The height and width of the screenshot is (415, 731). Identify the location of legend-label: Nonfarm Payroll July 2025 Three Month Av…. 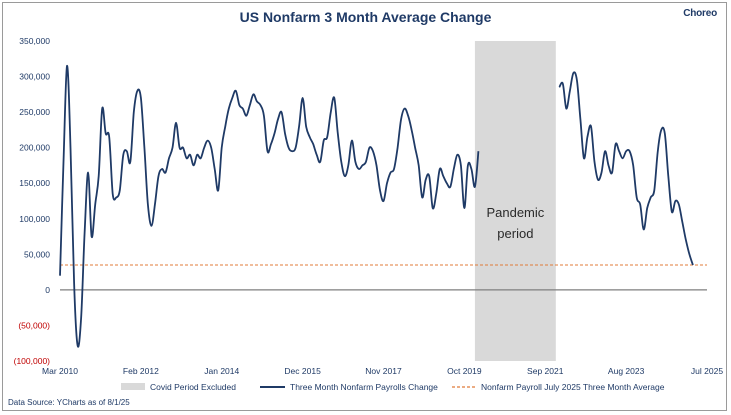
(573, 387).